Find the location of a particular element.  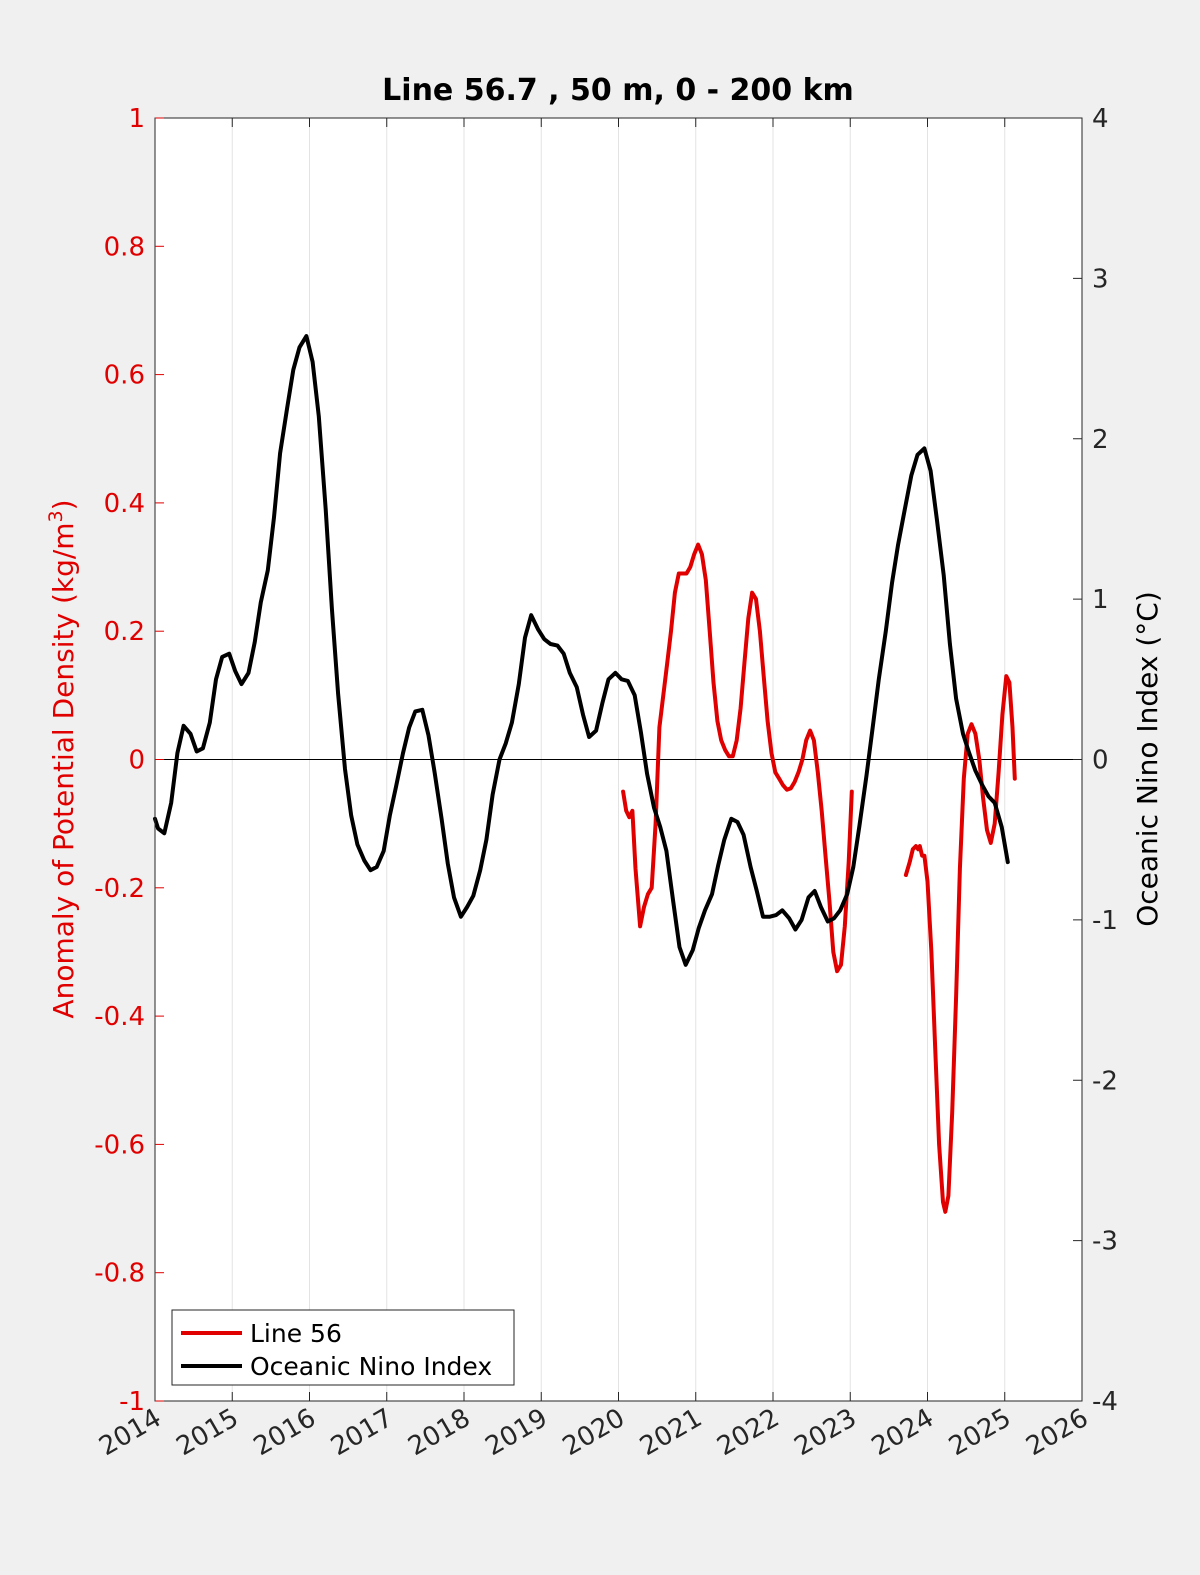

x-tick-label: 2024 is located at coordinates (903, 1432).